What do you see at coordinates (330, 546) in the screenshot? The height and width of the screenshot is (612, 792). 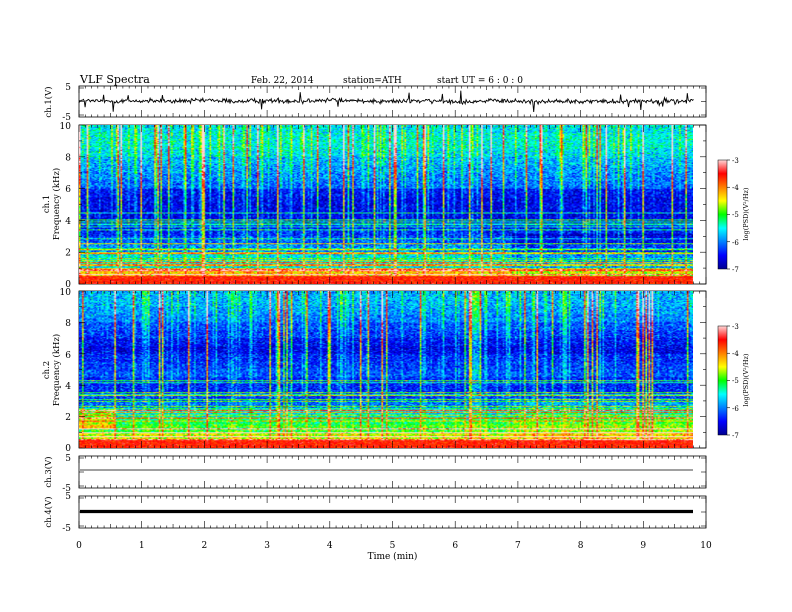 I see `xtick-label: 4` at bounding box center [330, 546].